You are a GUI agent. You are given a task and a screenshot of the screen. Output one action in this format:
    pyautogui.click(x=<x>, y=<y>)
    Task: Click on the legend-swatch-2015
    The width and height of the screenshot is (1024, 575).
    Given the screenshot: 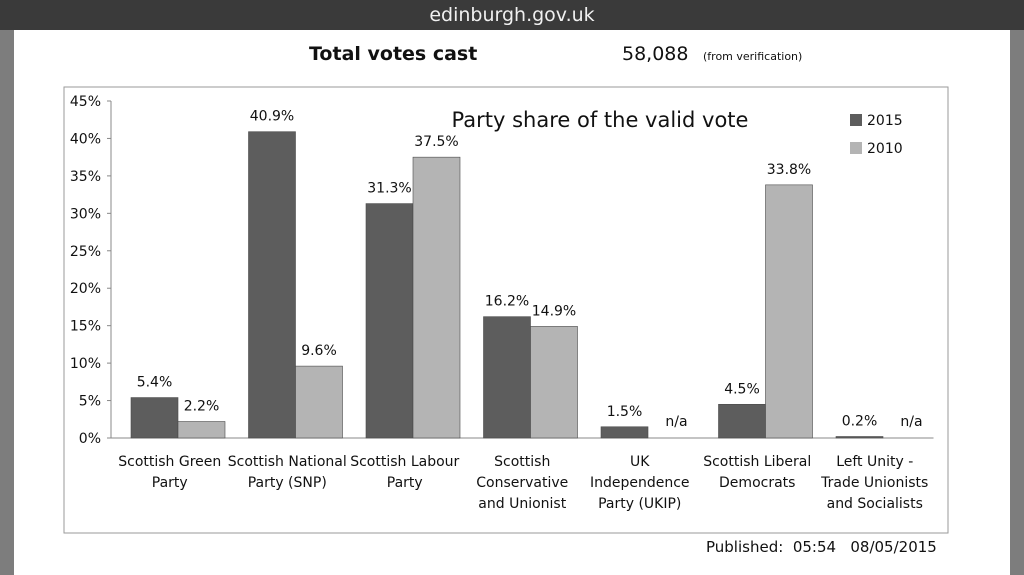 What is the action you would take?
    pyautogui.click(x=856, y=120)
    